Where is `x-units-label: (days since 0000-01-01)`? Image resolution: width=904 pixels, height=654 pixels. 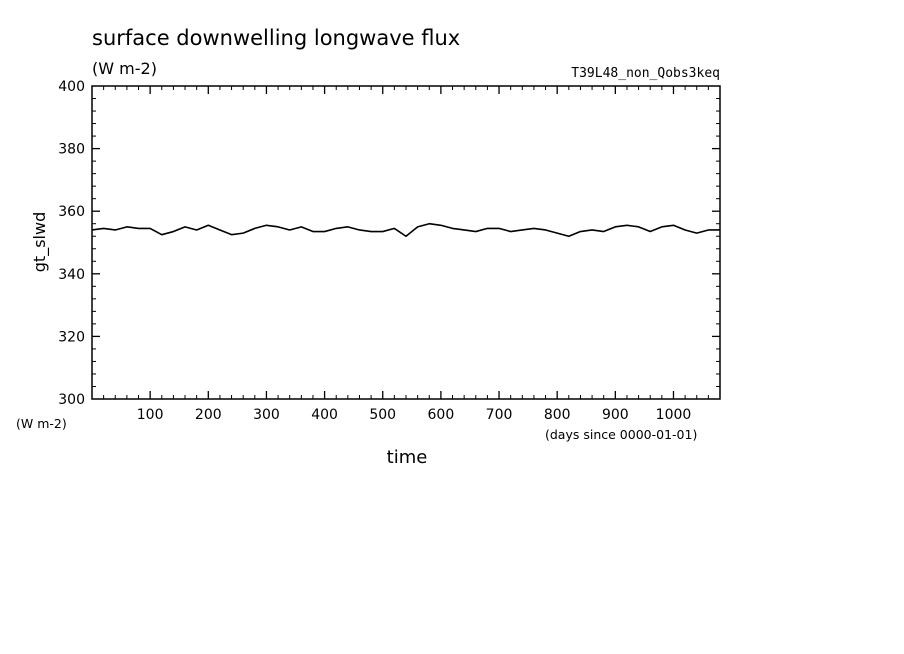
x-units-label: (days since 0000-01-01) is located at coordinates (621, 434).